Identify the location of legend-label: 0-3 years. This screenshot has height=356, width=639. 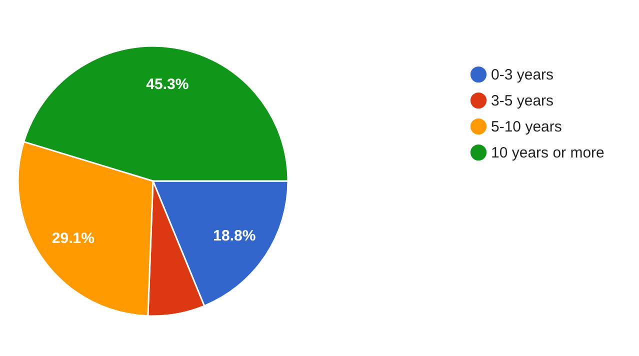
(522, 75).